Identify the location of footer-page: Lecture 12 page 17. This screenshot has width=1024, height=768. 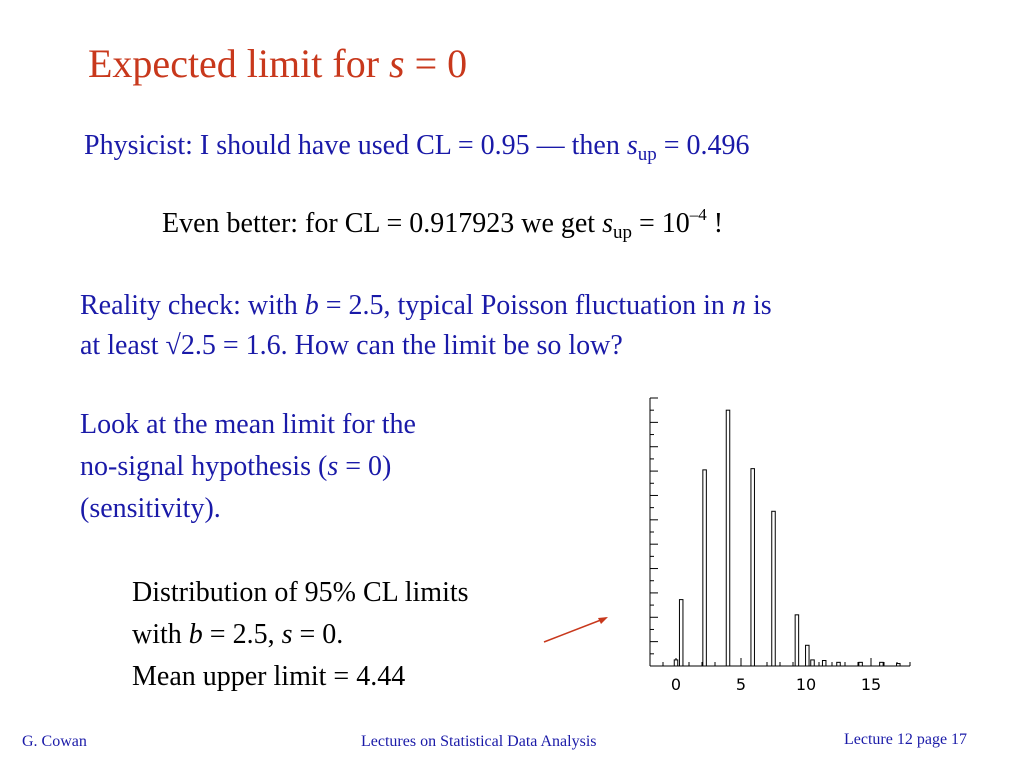
(906, 739).